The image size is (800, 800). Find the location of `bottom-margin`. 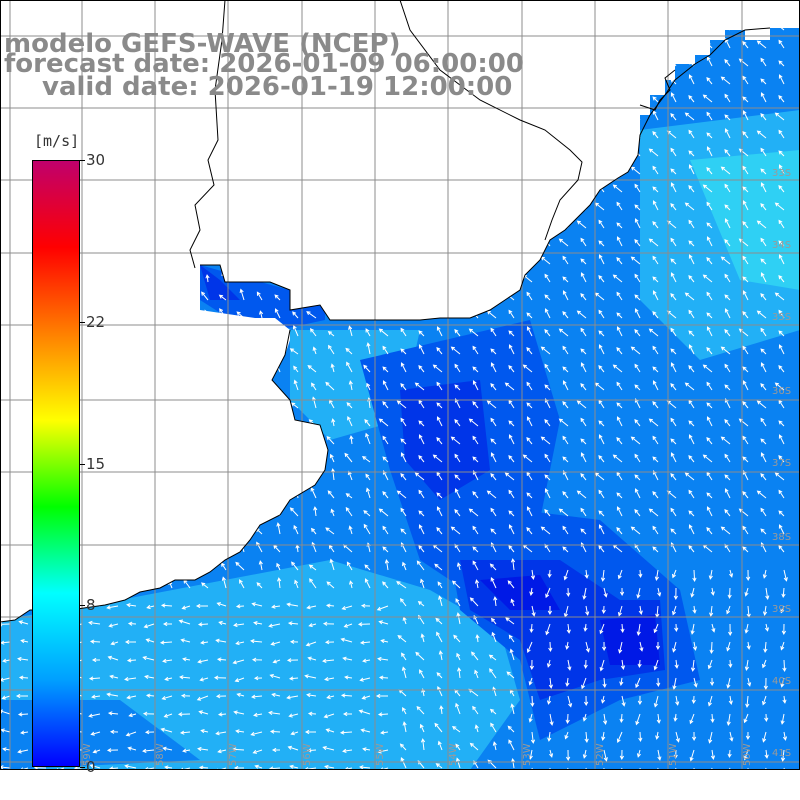

bottom-margin is located at coordinates (400, 785).